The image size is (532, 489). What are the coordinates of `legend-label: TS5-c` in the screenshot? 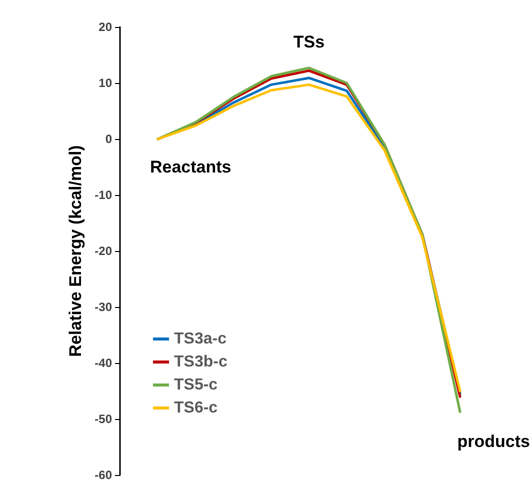 It's located at (196, 385).